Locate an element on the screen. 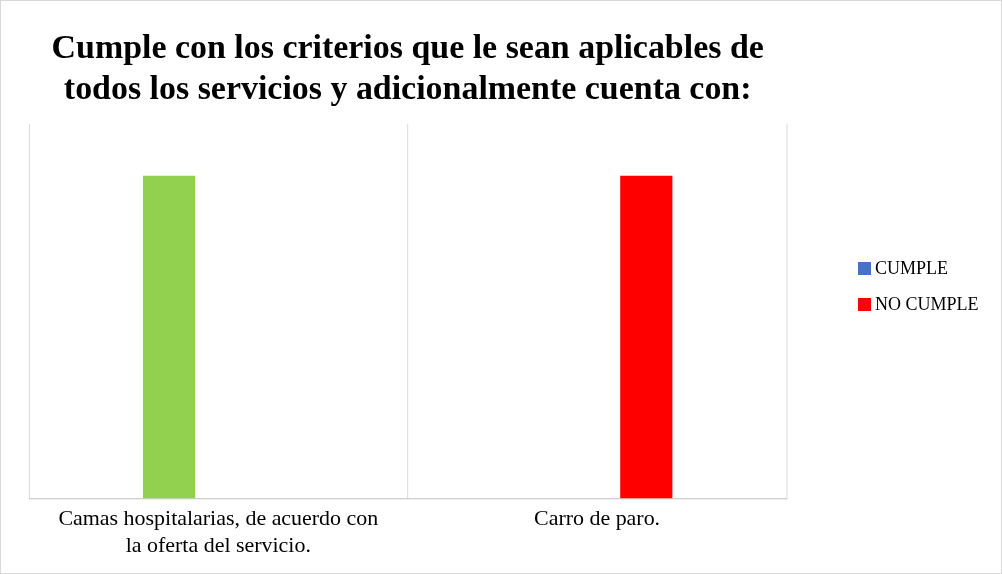 Image resolution: width=1002 pixels, height=574 pixels. text: CUMPLE is located at coordinates (912, 268).